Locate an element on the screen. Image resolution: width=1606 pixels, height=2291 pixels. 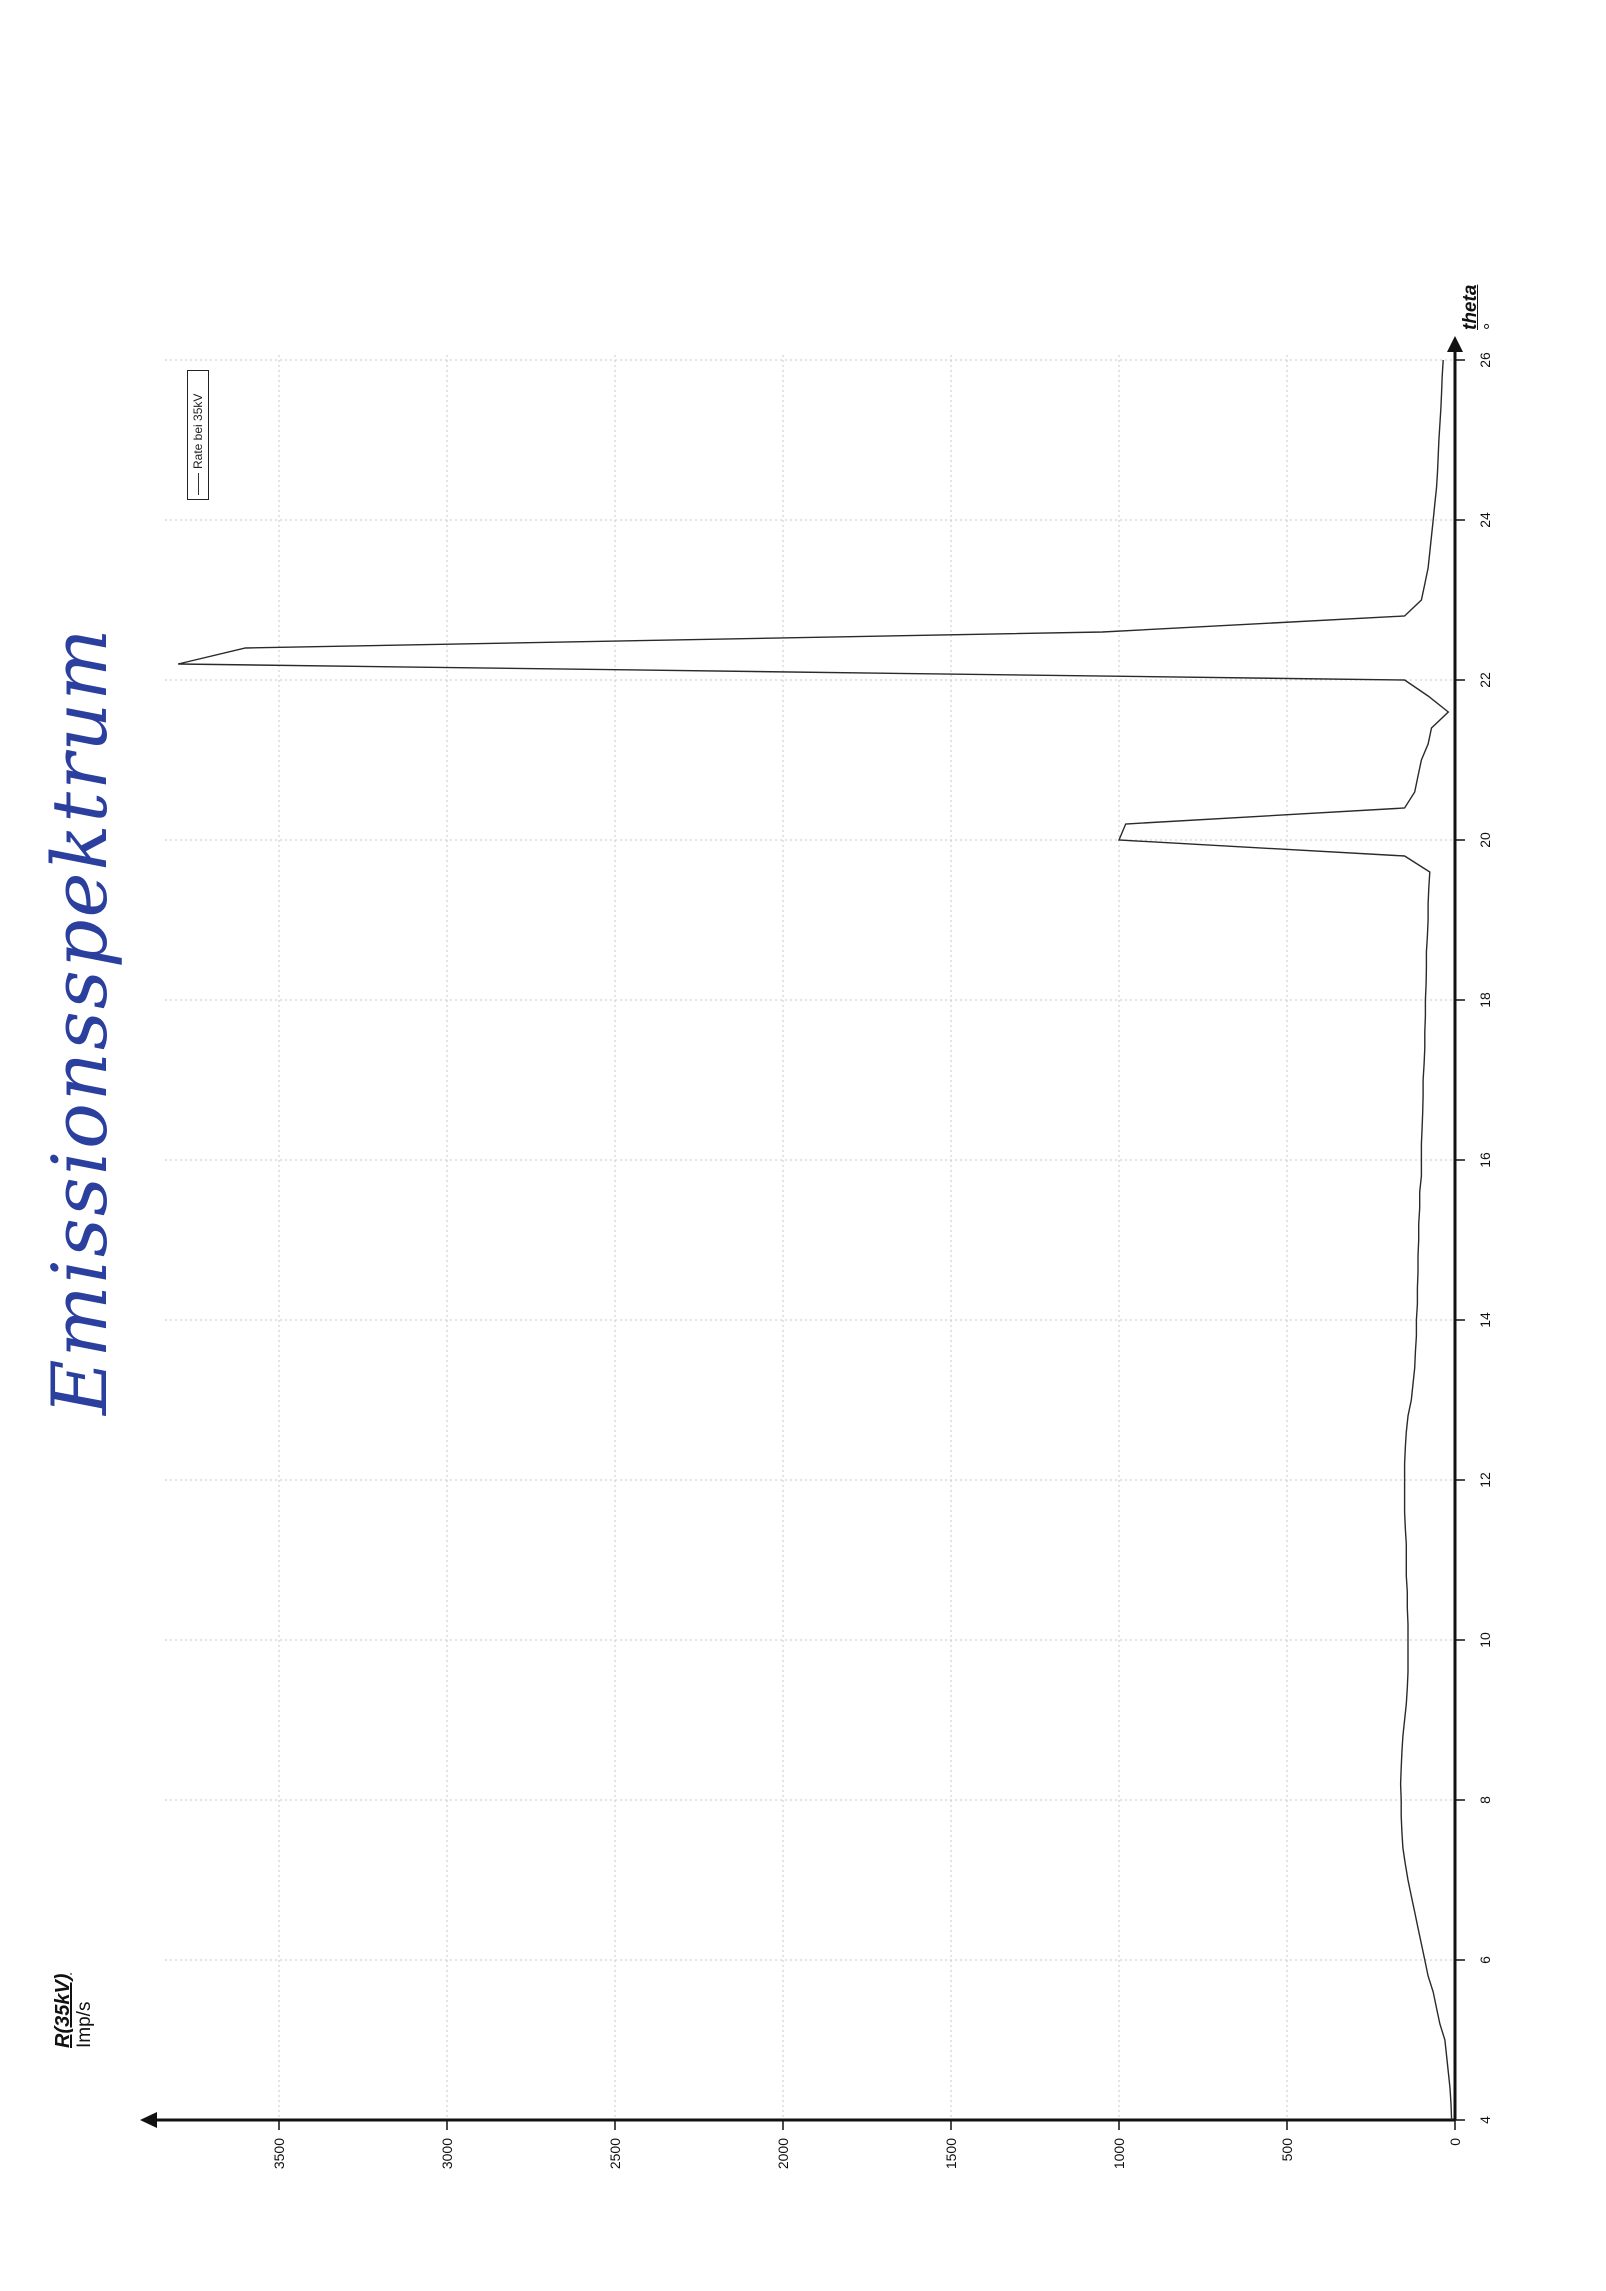
theta-tick-label: 24 is located at coordinates (1485, 520).